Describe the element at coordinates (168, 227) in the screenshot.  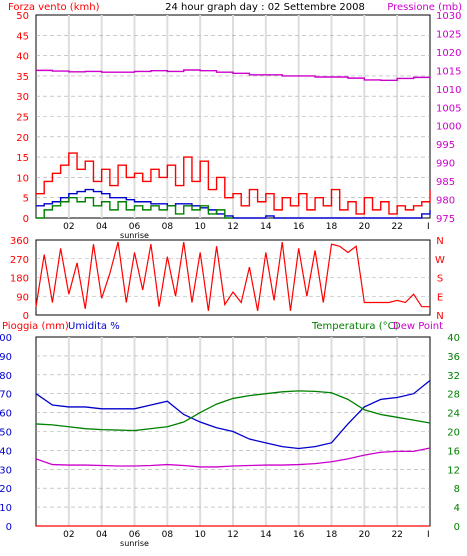
I see `wind-xtick: 08` at that location.